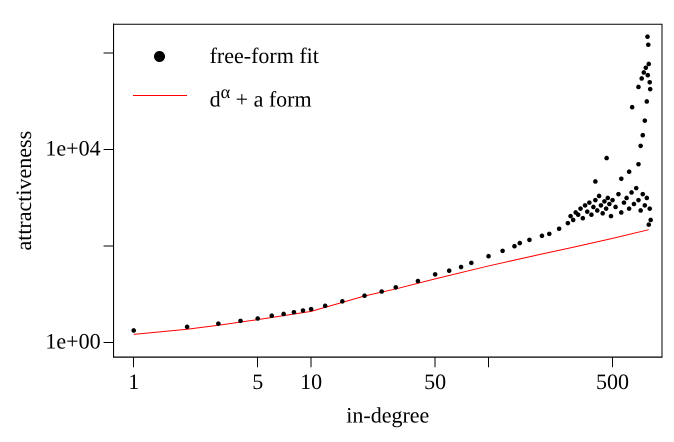  What do you see at coordinates (261, 97) in the screenshot?
I see `legend-label: d$^{α}$ + a form` at bounding box center [261, 97].